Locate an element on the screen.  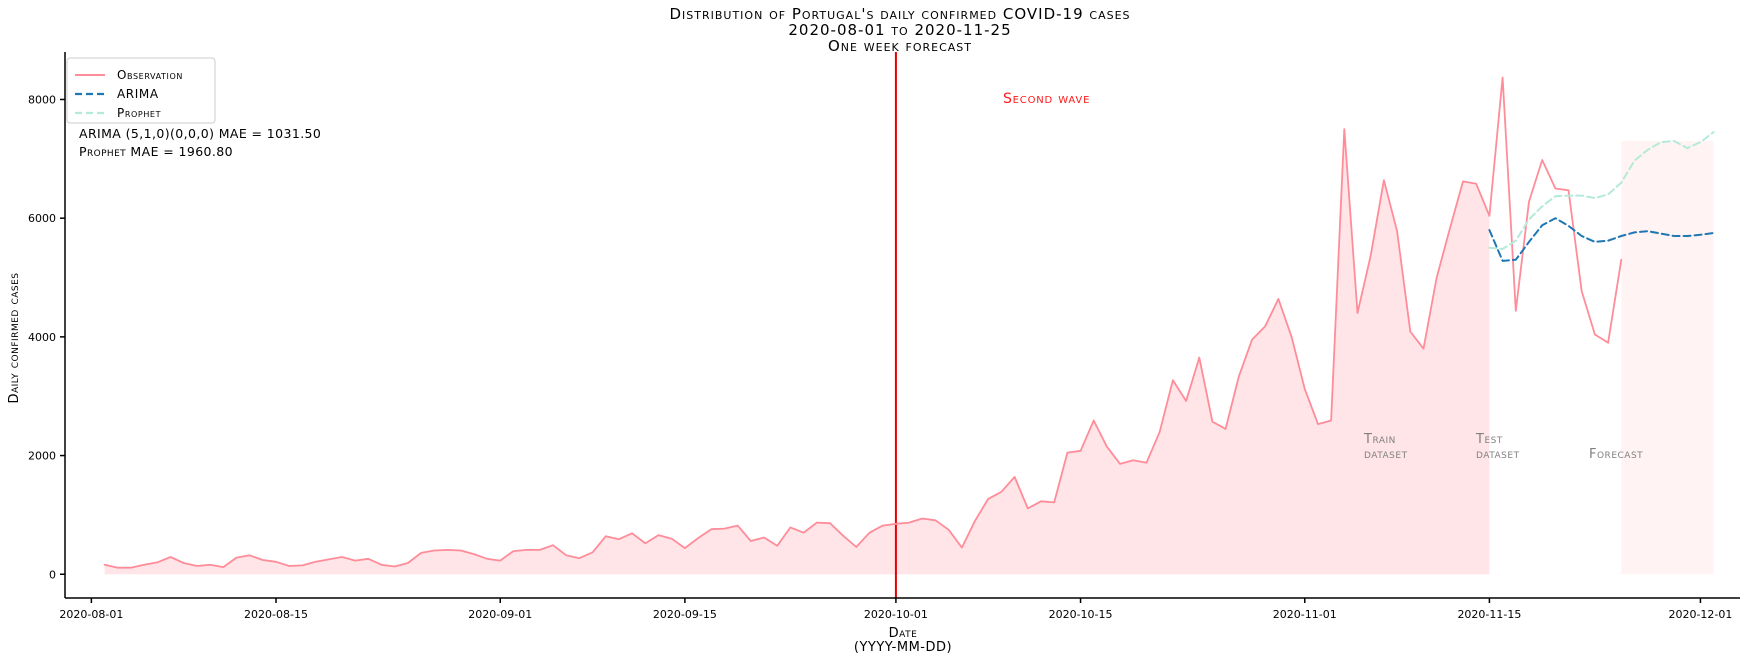
train-label-line-1: Train is located at coordinates (1379, 439).